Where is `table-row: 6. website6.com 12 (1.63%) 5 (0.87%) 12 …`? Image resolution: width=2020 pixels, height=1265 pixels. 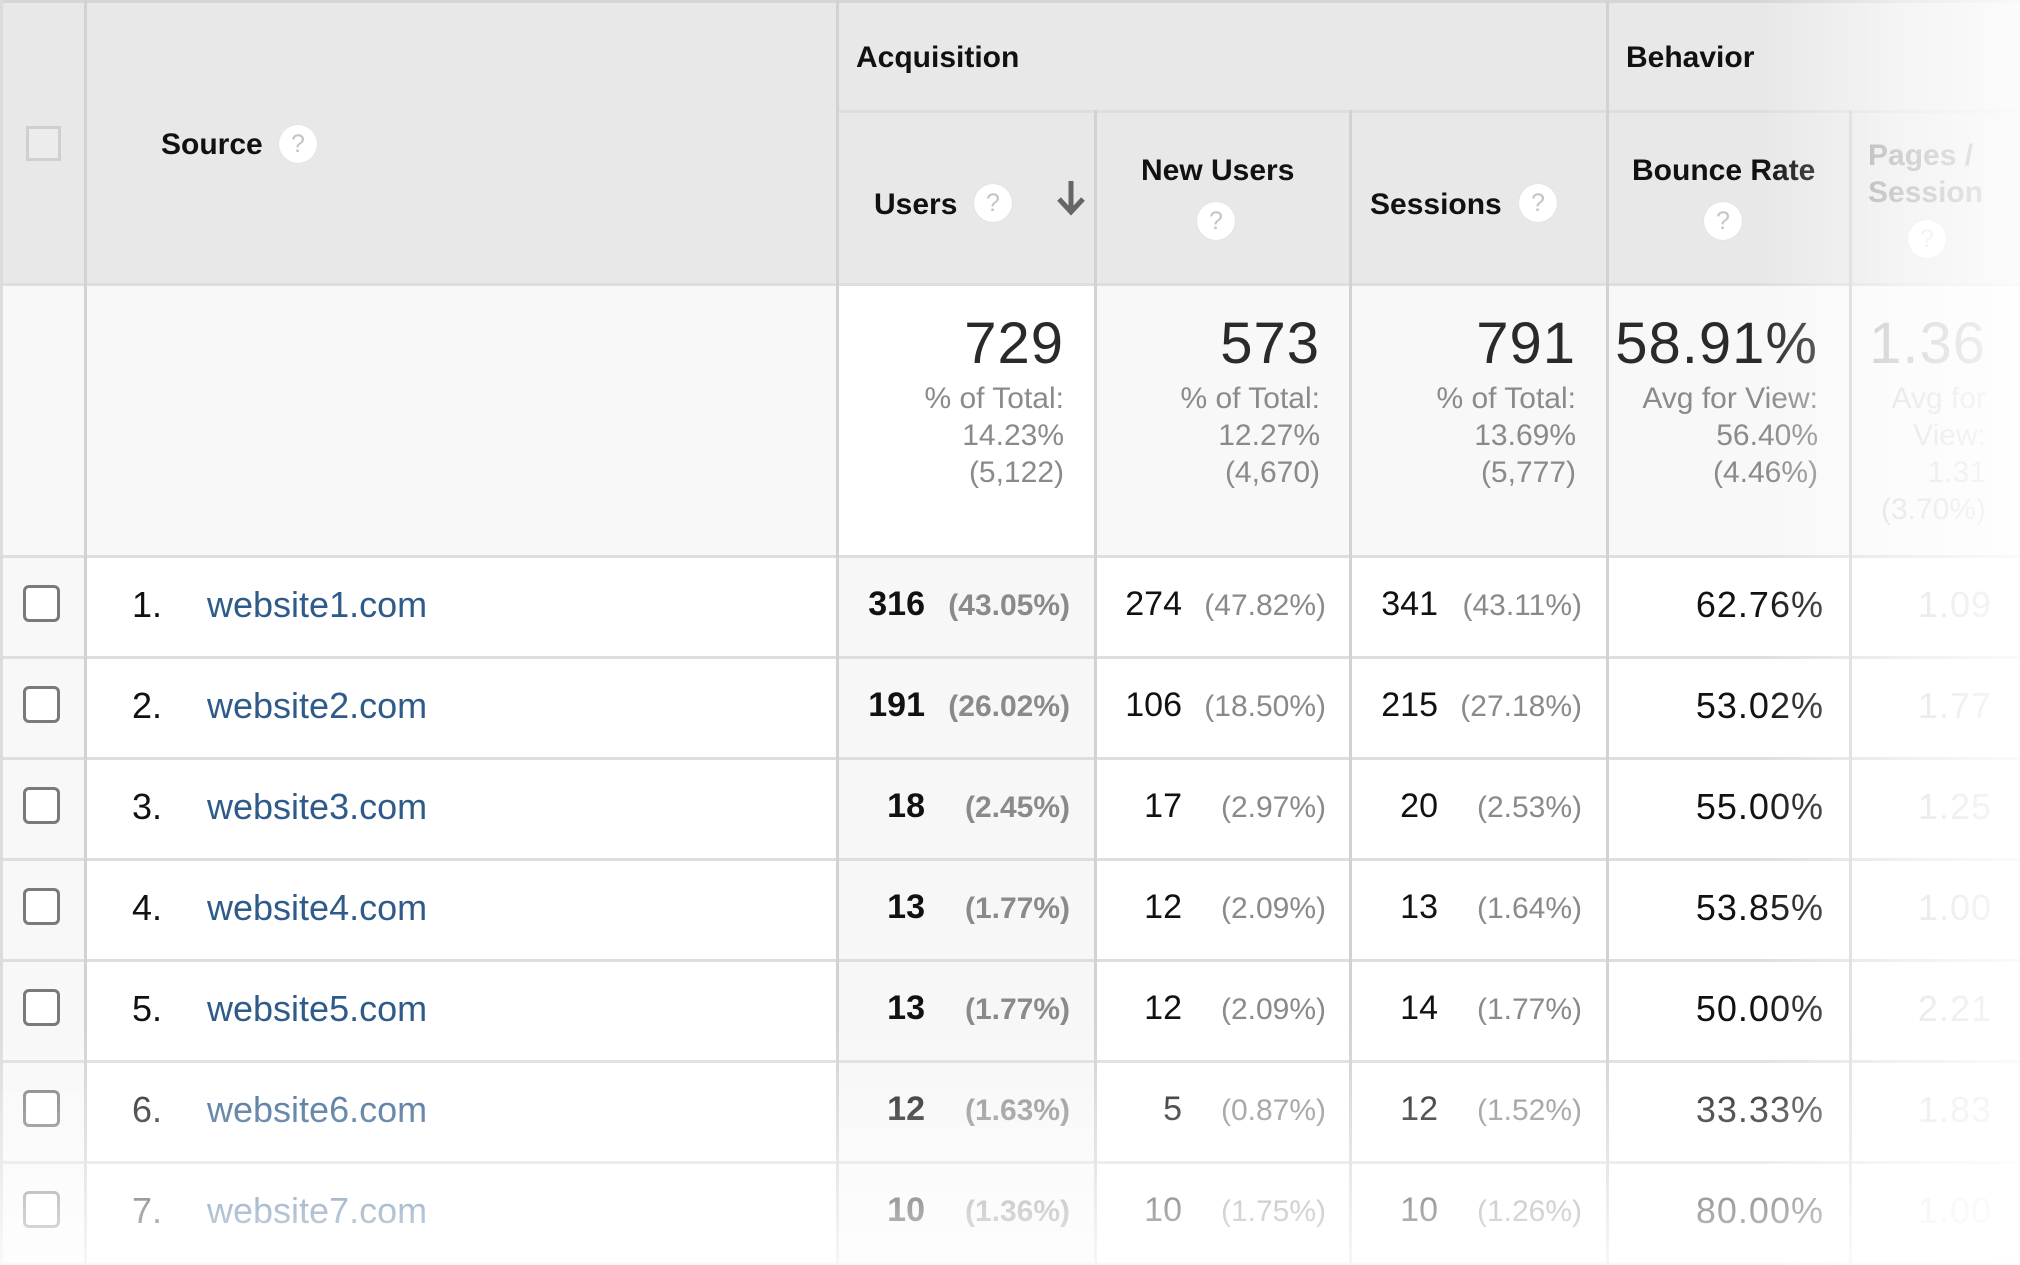 table-row: 6. website6.com 12 (1.63%) 5 (0.87%) 12 … is located at coordinates (1010, 1112).